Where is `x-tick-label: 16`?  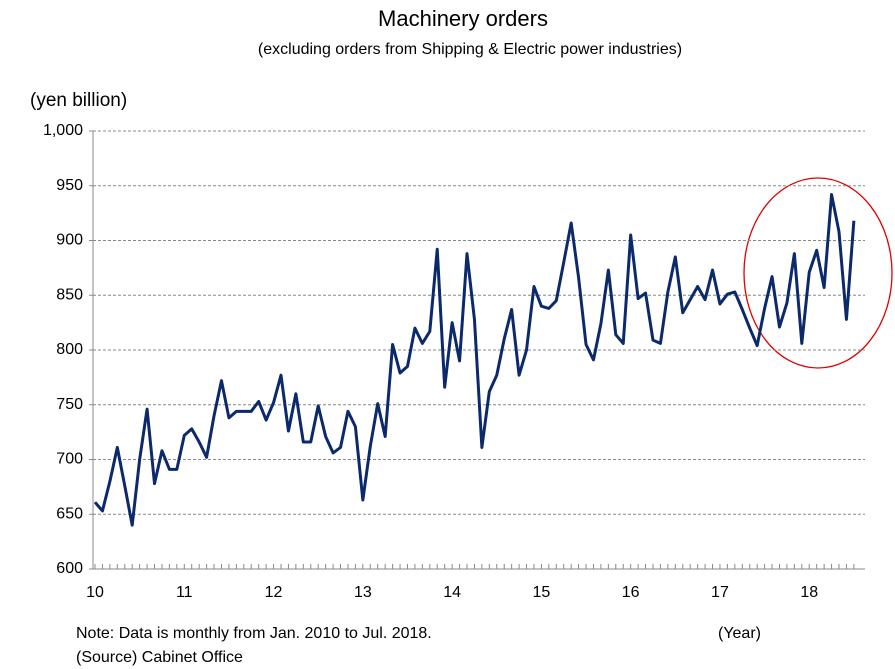
x-tick-label: 16 is located at coordinates (631, 592).